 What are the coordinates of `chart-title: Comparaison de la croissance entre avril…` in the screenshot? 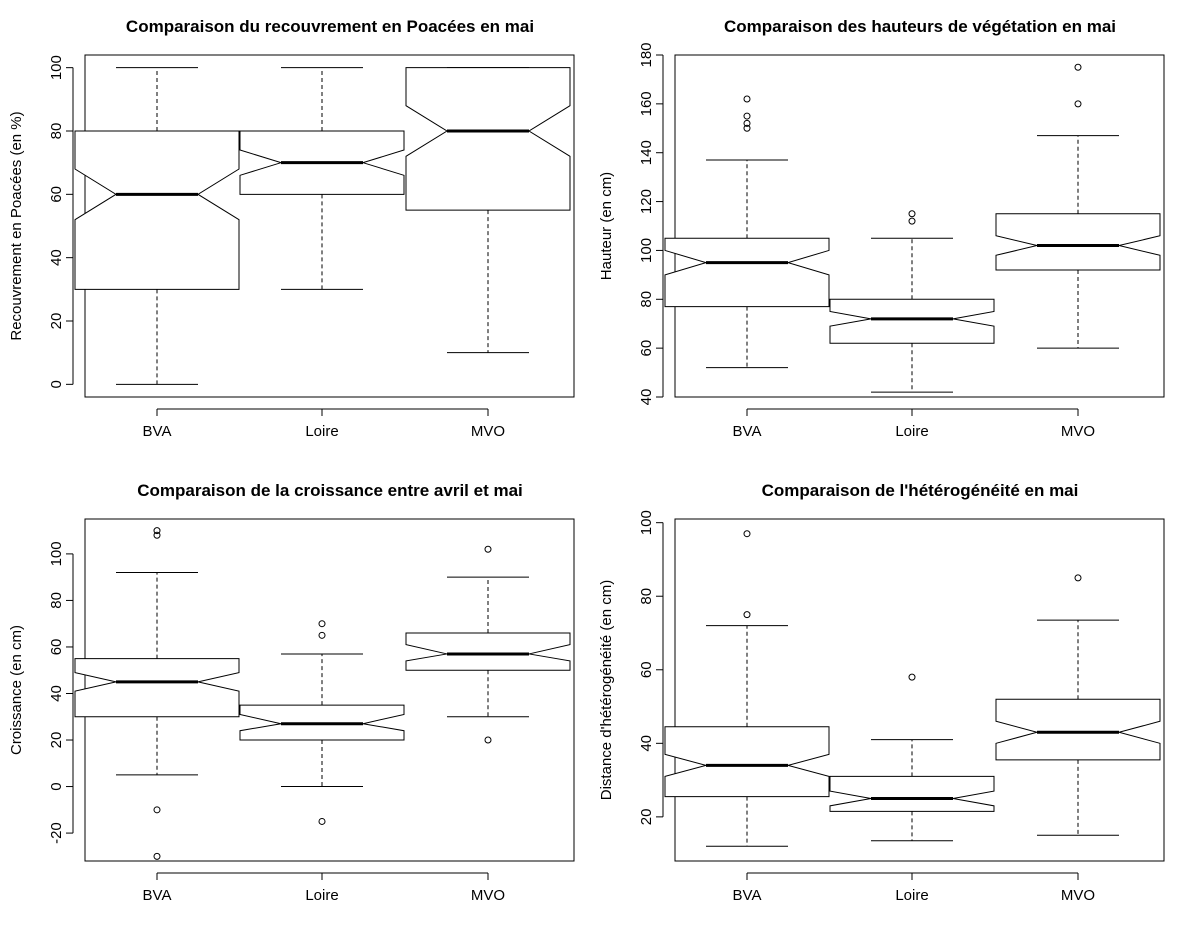 It's located at (330, 490).